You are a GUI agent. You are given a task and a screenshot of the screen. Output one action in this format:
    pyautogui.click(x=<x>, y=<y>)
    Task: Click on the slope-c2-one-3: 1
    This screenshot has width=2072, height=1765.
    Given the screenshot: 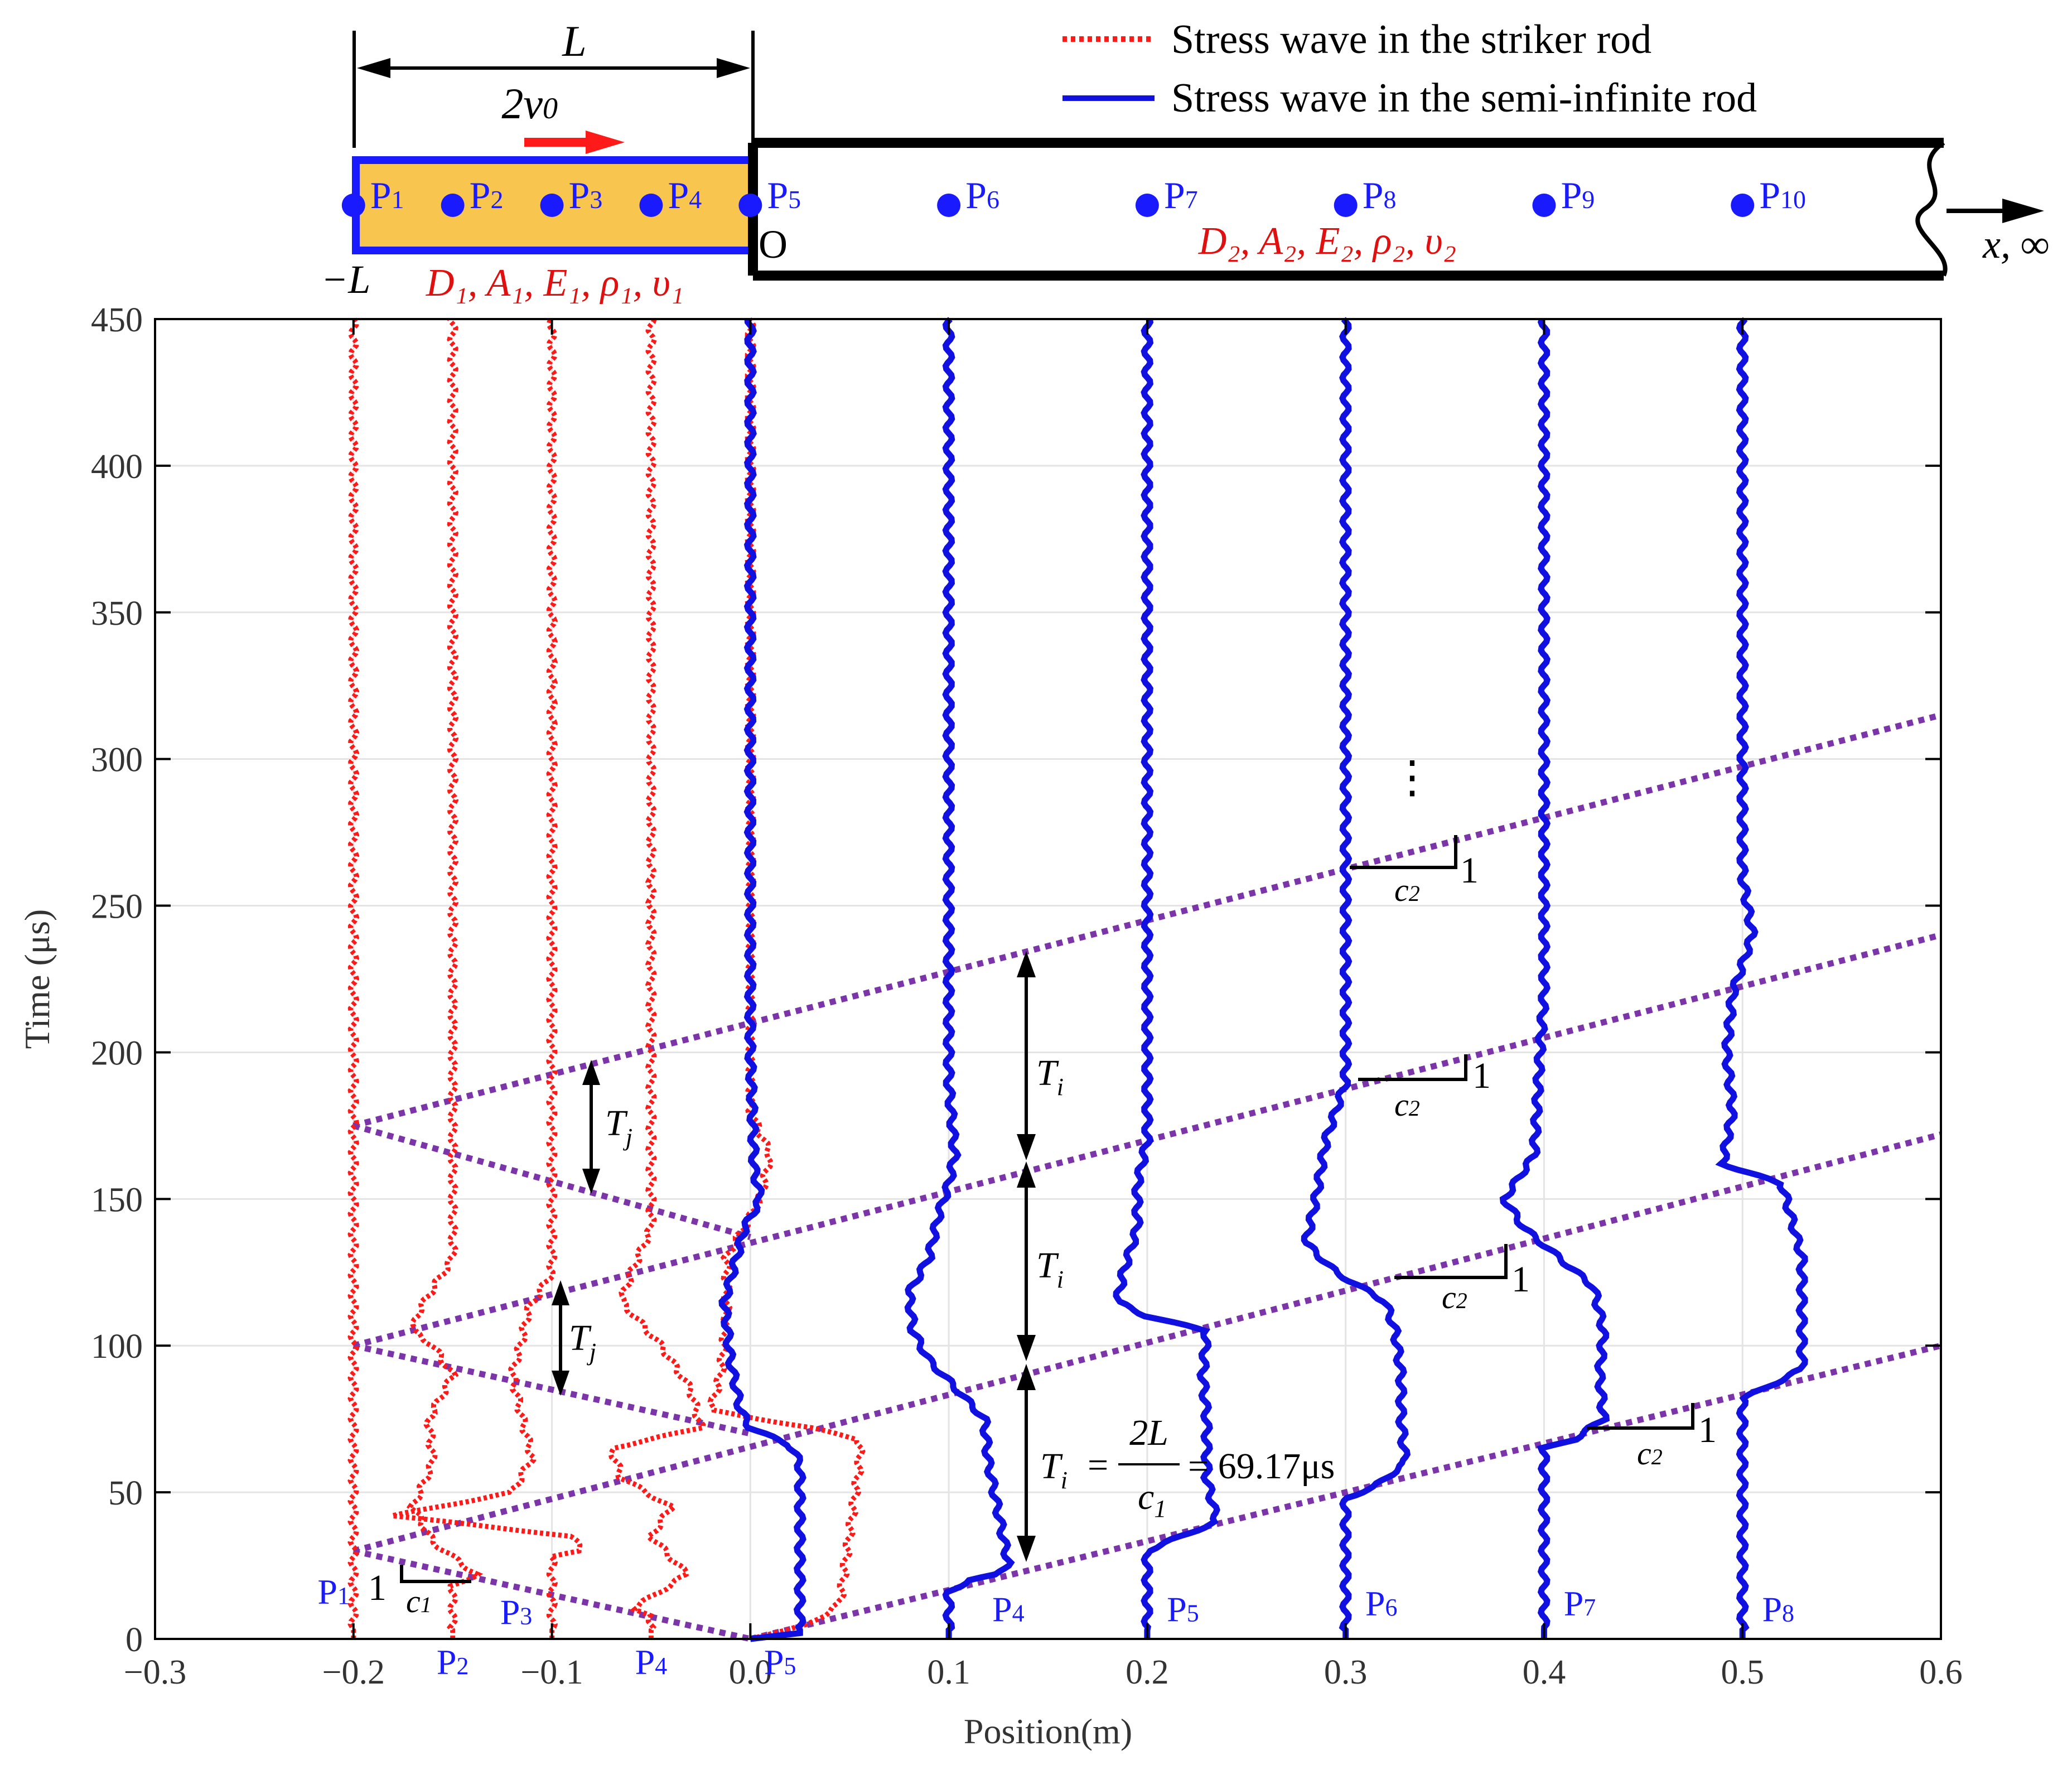 What is the action you would take?
    pyautogui.click(x=1520, y=1279)
    